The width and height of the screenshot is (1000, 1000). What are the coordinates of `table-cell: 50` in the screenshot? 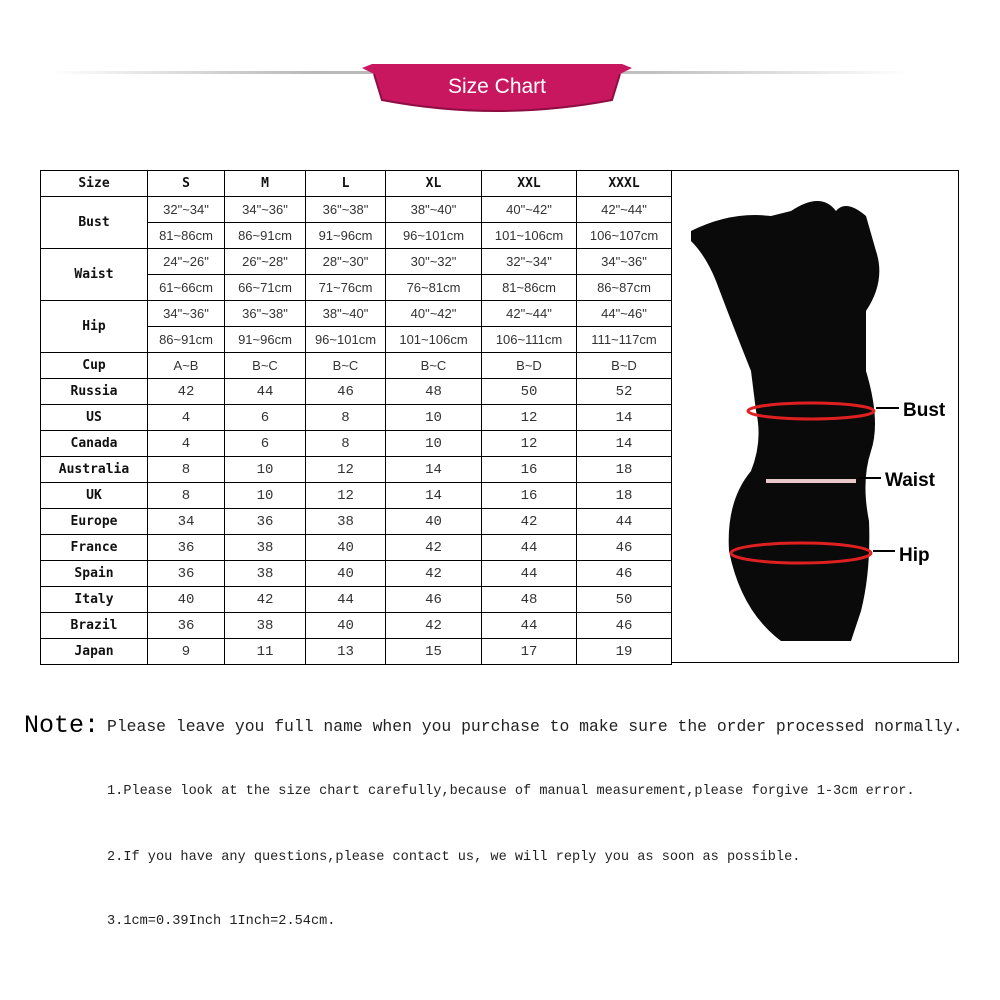 It's located at (624, 599).